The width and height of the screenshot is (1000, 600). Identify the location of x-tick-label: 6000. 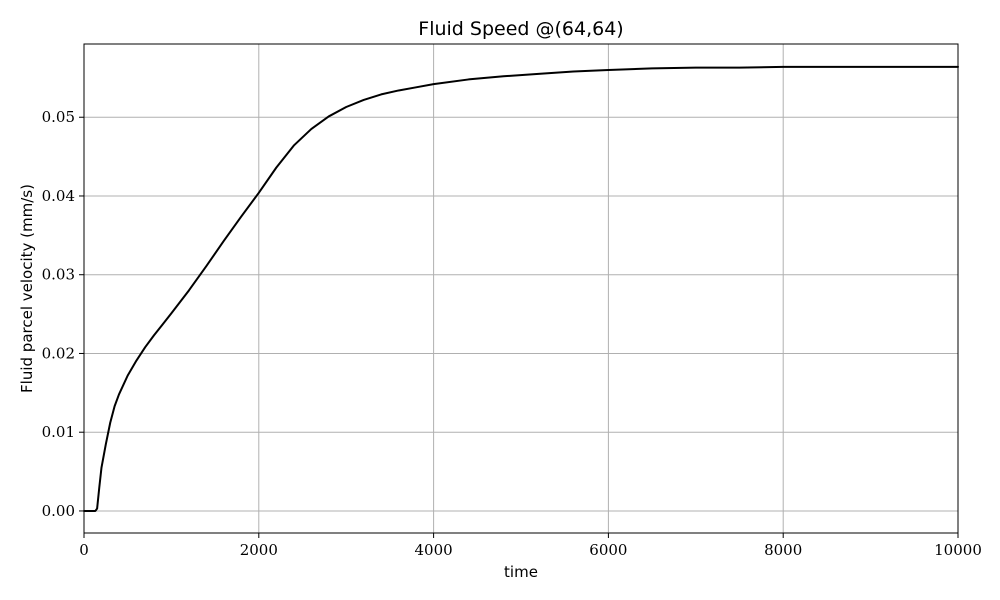
(608, 550).